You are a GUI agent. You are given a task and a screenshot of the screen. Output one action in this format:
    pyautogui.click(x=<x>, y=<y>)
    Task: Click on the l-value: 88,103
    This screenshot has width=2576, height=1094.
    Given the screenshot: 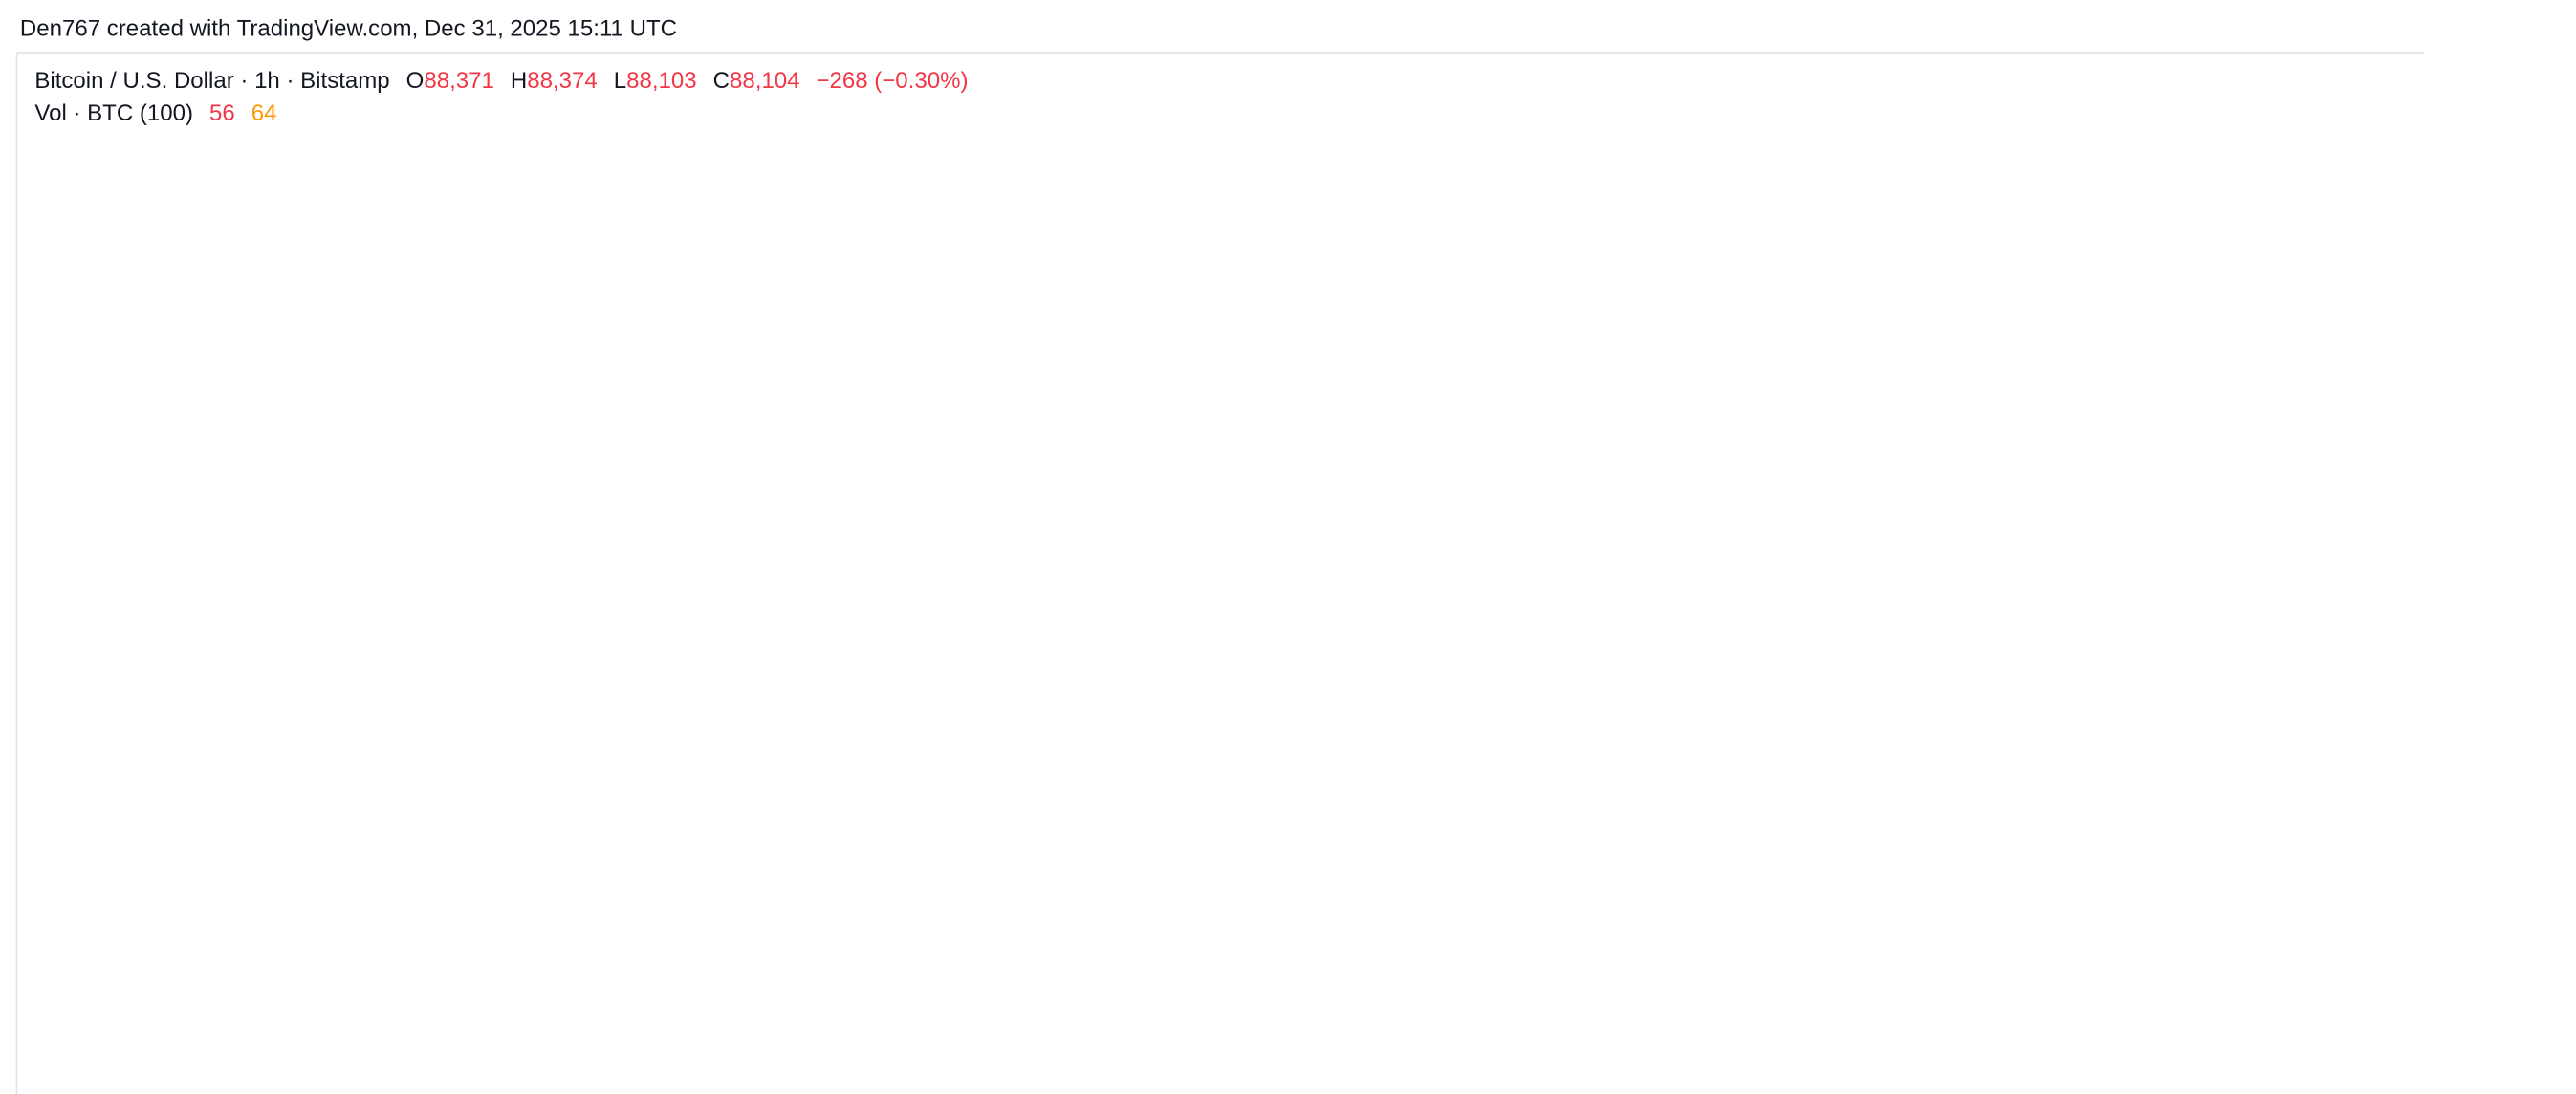 What is the action you would take?
    pyautogui.click(x=661, y=81)
    